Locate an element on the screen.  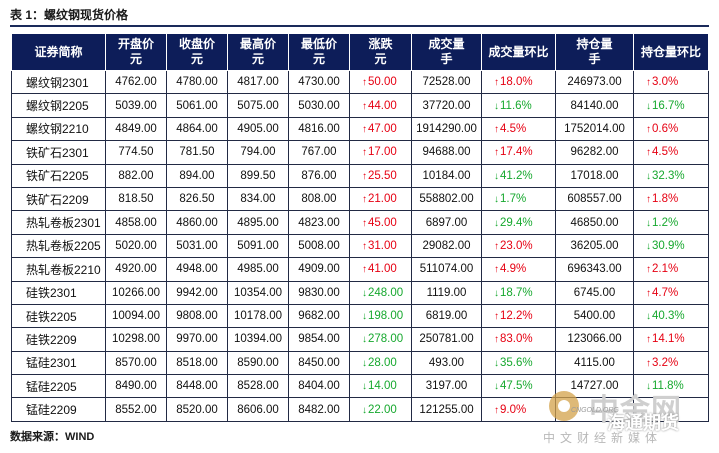
value-cell: 5091.00 is located at coordinates (258, 246).